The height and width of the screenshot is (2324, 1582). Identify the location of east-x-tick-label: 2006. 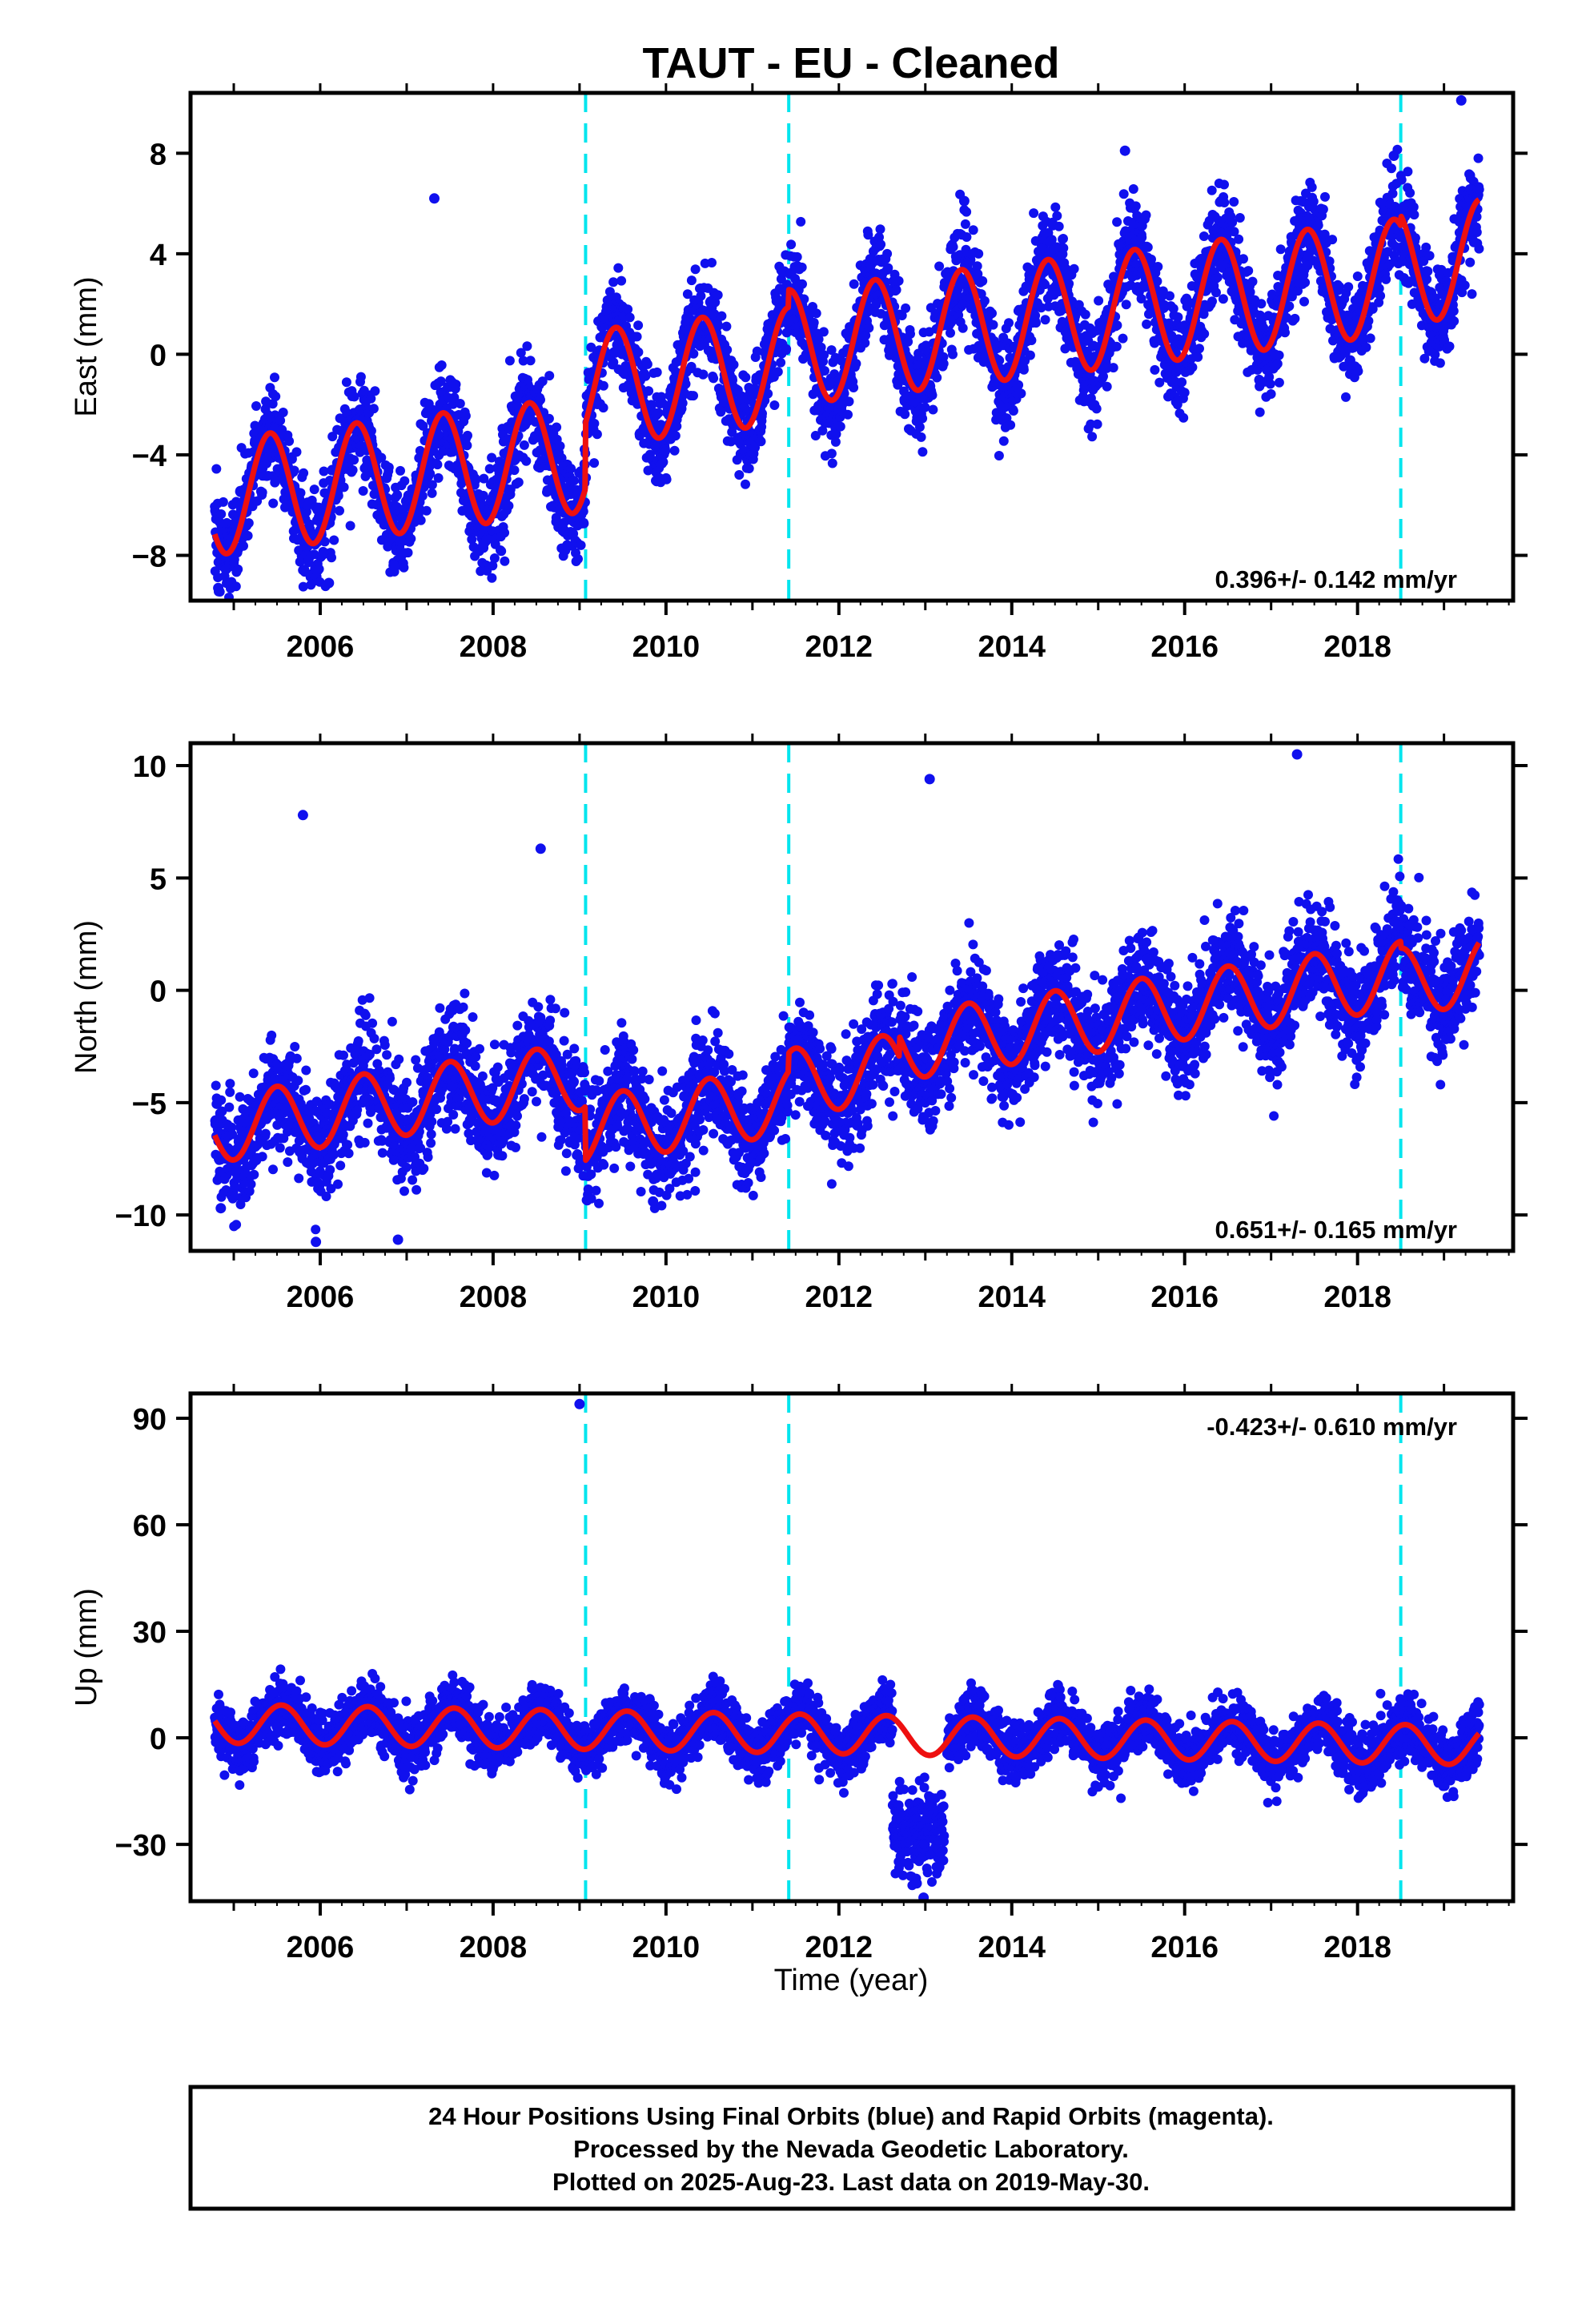
(321, 647).